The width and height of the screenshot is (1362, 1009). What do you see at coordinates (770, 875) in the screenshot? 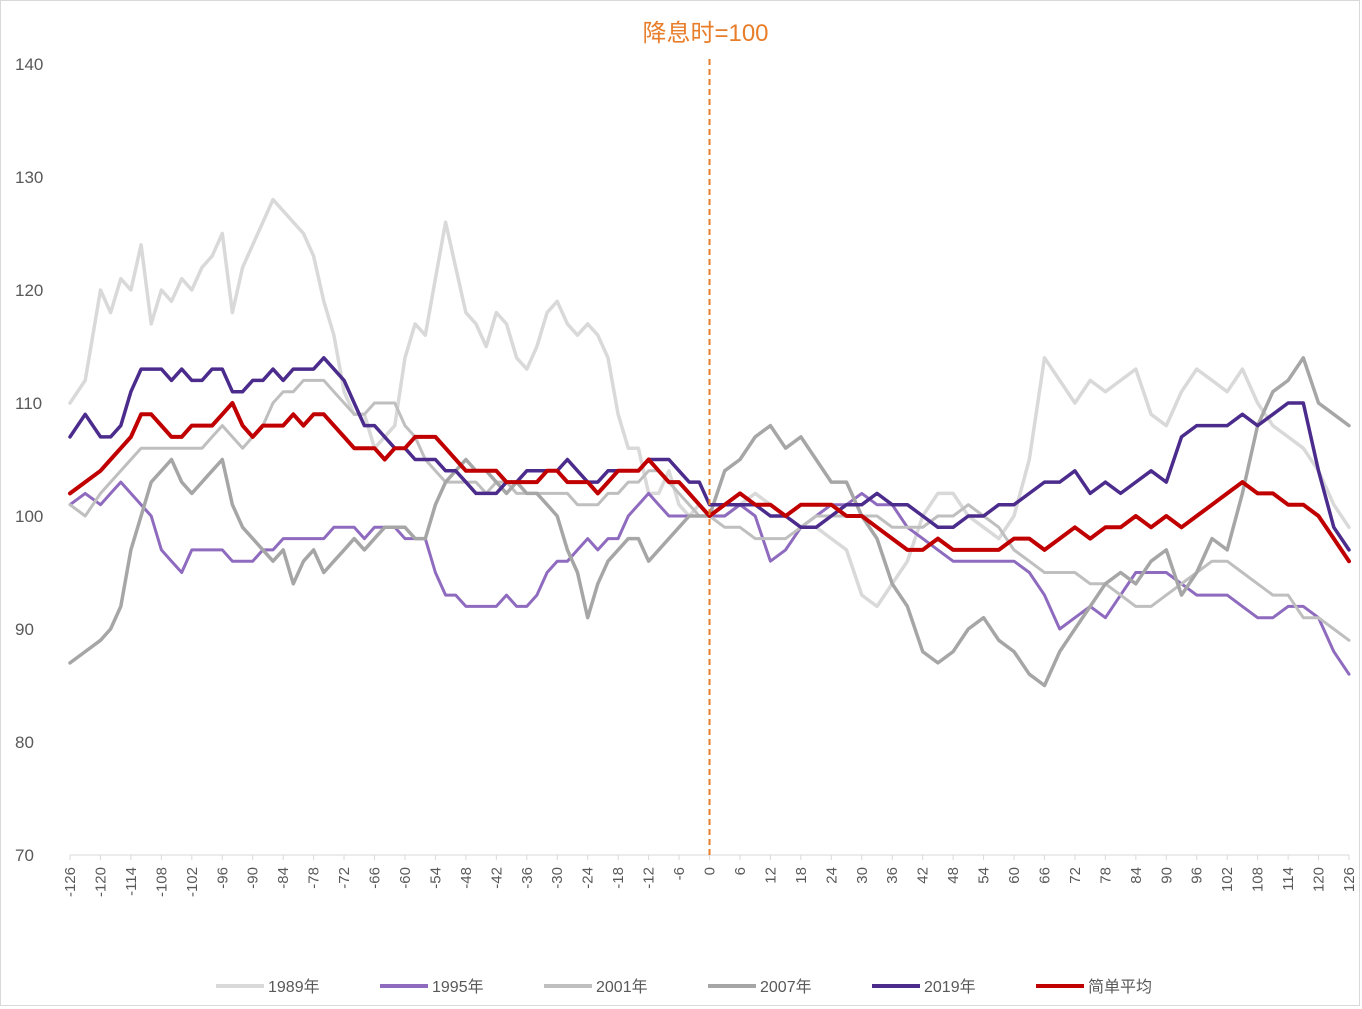
I see `x-tick-label: 12` at bounding box center [770, 875].